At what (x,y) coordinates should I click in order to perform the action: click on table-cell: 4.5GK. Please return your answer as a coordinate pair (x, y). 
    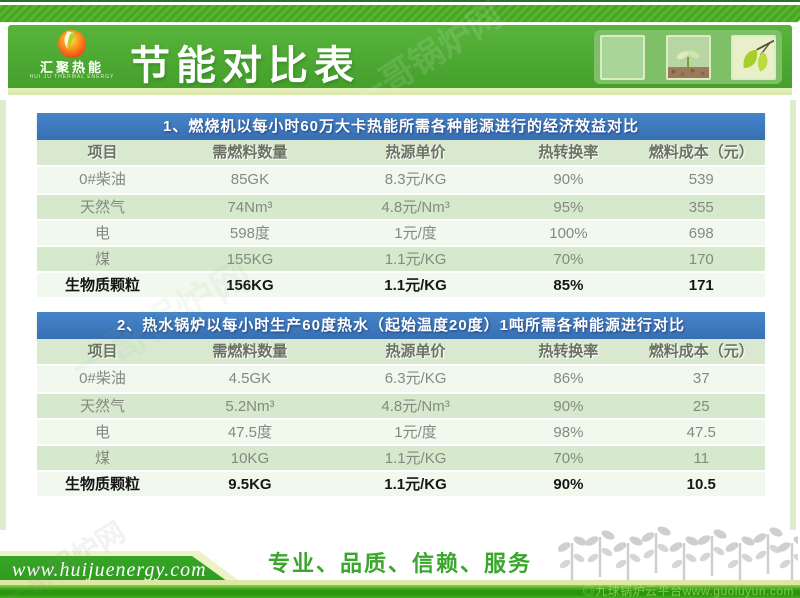
    Looking at the image, I should click on (250, 378).